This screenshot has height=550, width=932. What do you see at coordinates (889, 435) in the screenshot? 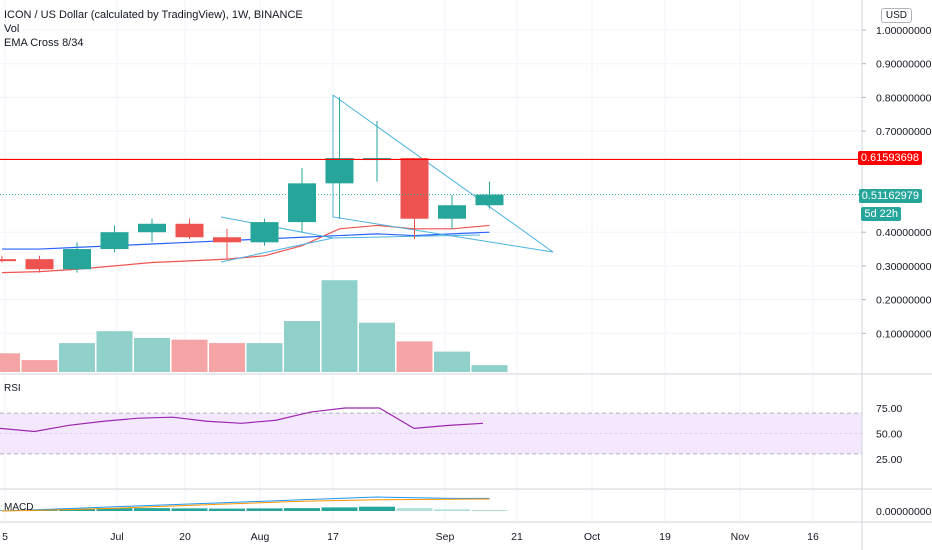
I see `rsi-tick-label: 50.00` at bounding box center [889, 435].